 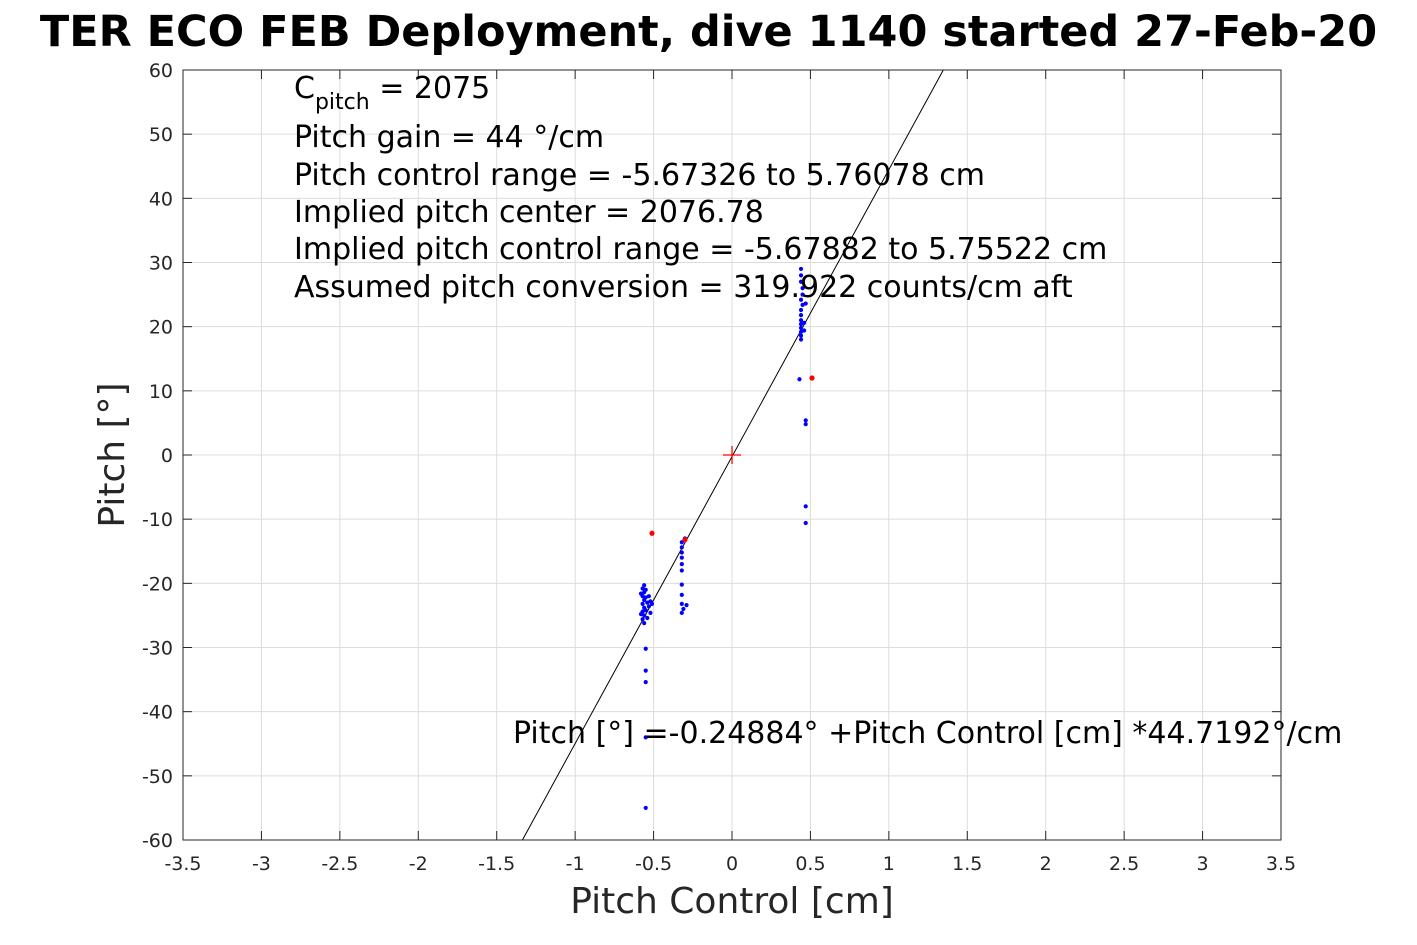 I want to click on y-tick-label: -20, so click(x=157, y=584).